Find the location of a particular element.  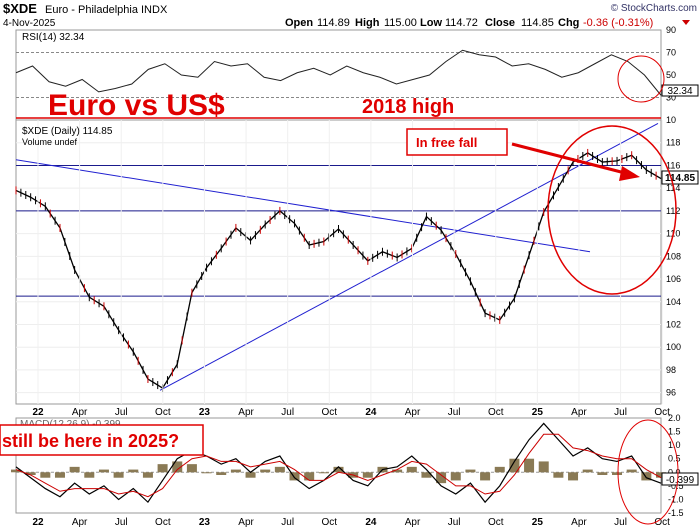

low-value: 114.72 is located at coordinates (461, 23).